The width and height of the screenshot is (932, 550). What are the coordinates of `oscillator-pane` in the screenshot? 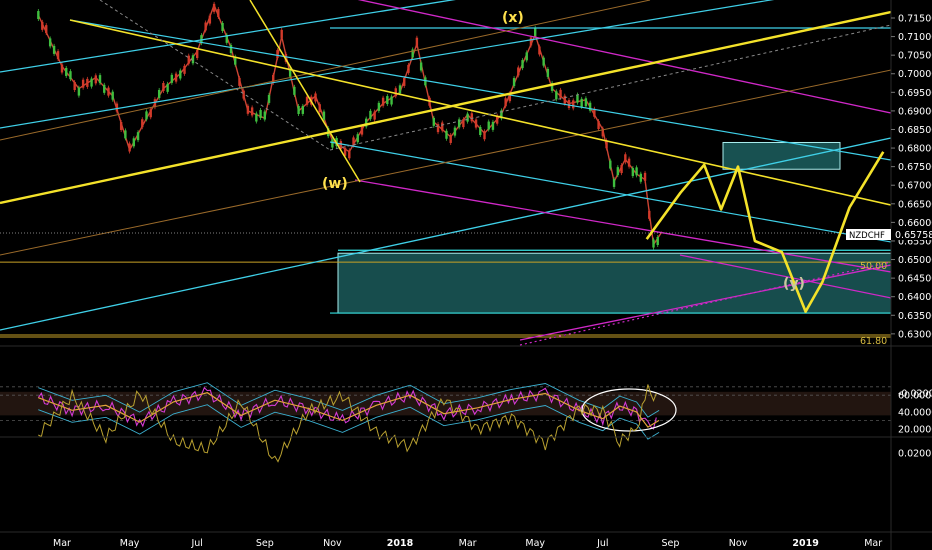 It's located at (445, 411).